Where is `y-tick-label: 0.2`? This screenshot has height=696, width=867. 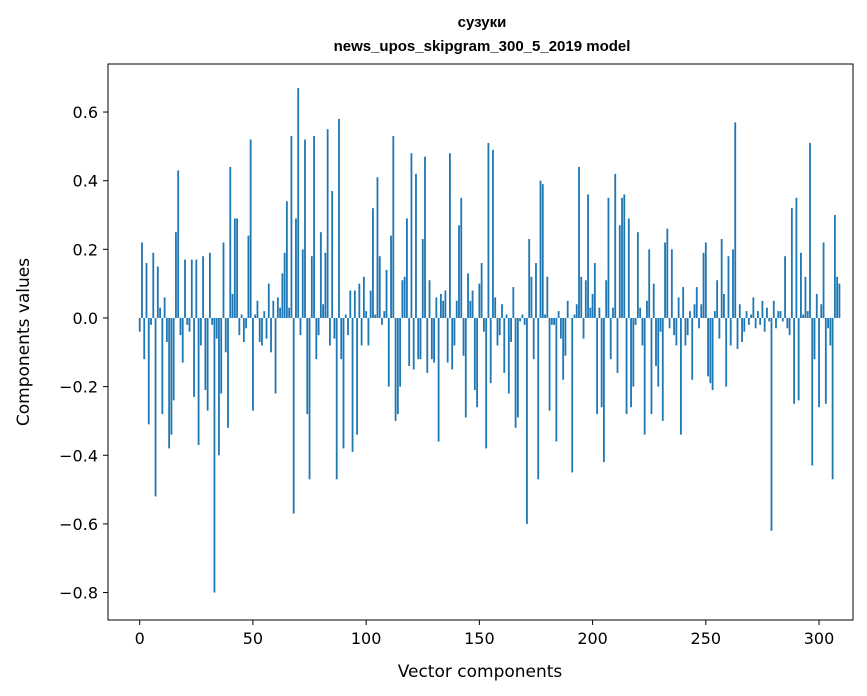 y-tick-label: 0.2 is located at coordinates (85, 249).